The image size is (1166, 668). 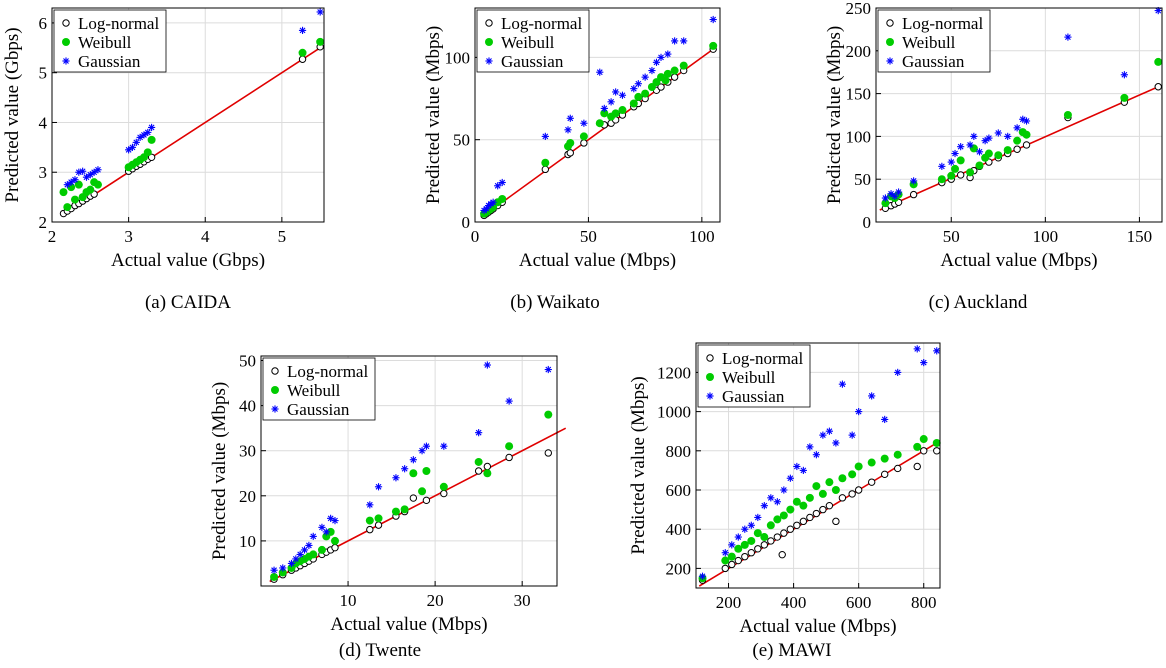 I want to click on legend-marker-gaussian, so click(x=710, y=396).